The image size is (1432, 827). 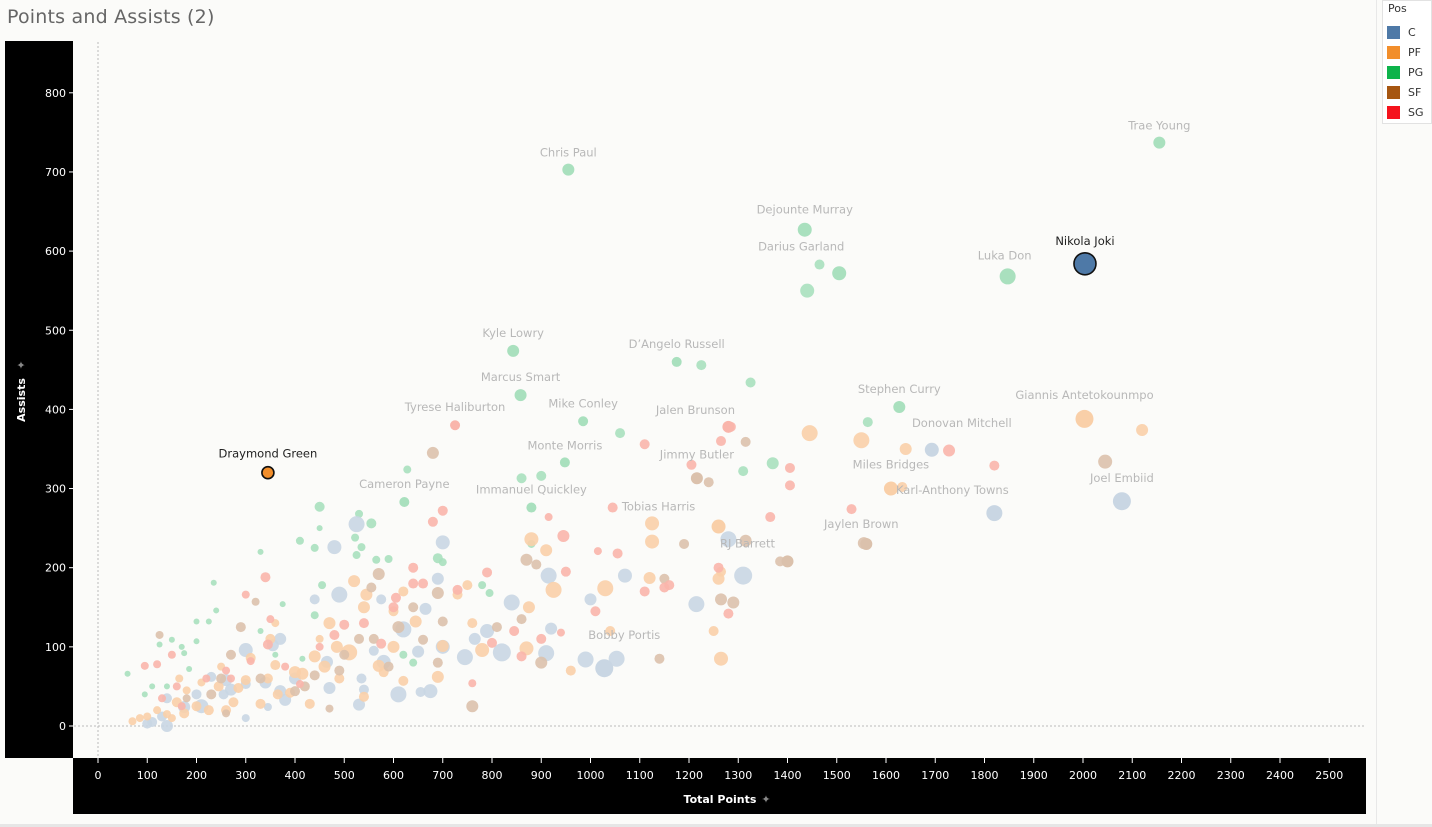 What do you see at coordinates (728, 426) in the screenshot?
I see `data-point-jalen-brunson` at bounding box center [728, 426].